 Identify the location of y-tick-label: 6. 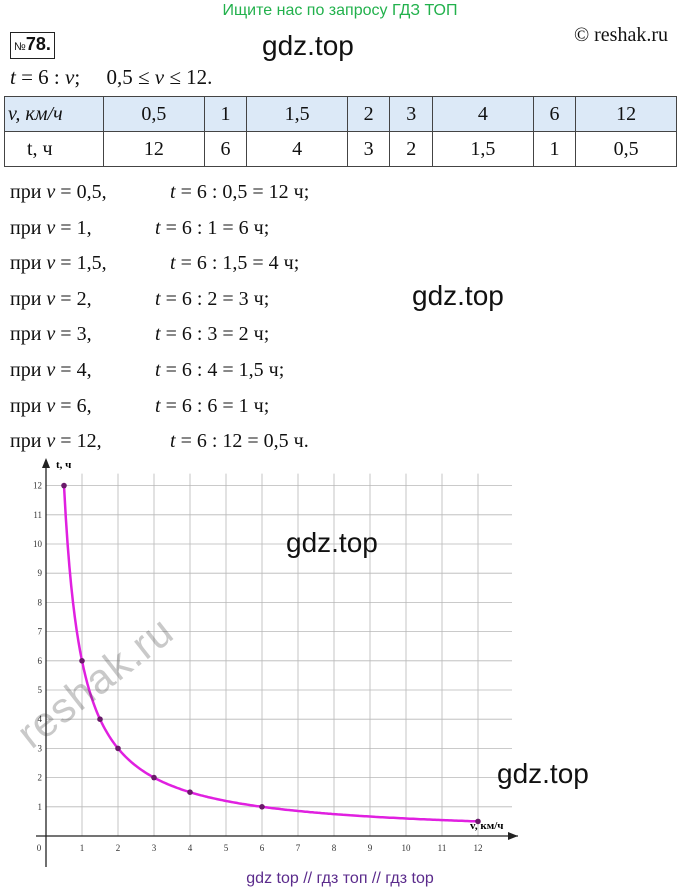
(40, 661).